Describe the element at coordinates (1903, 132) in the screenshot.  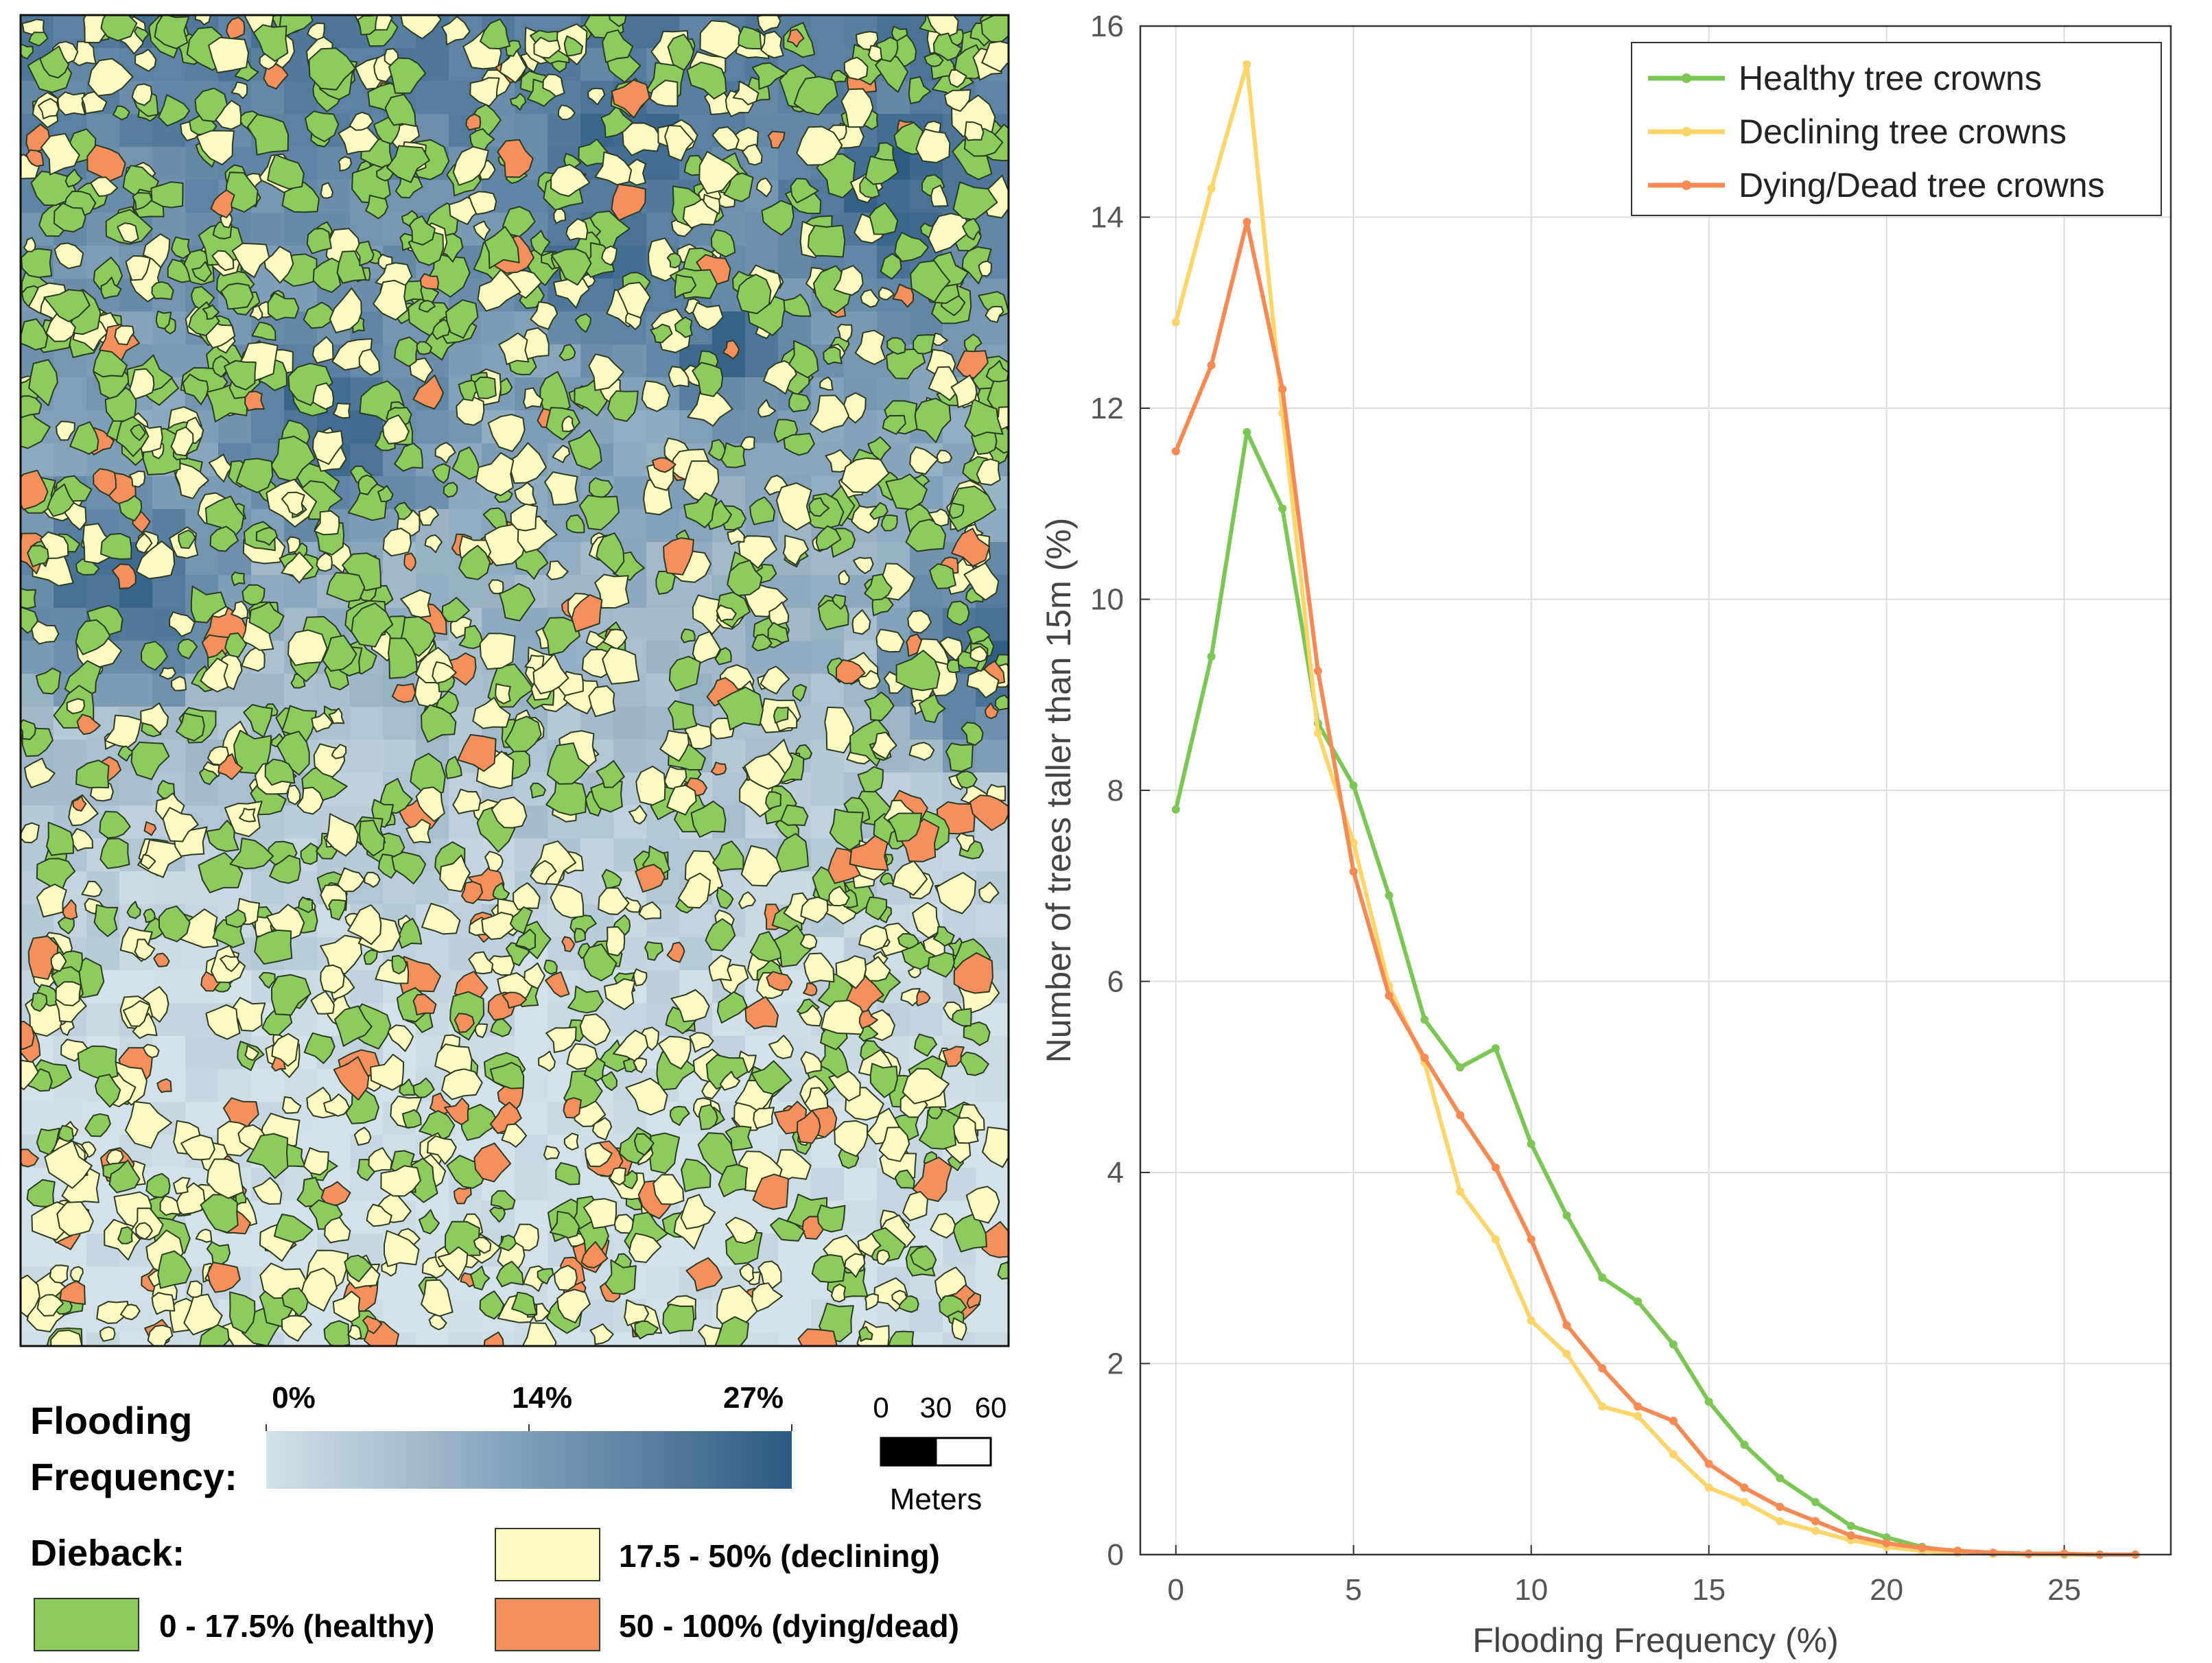
I see `legend-entry: Declining tree crowns` at that location.